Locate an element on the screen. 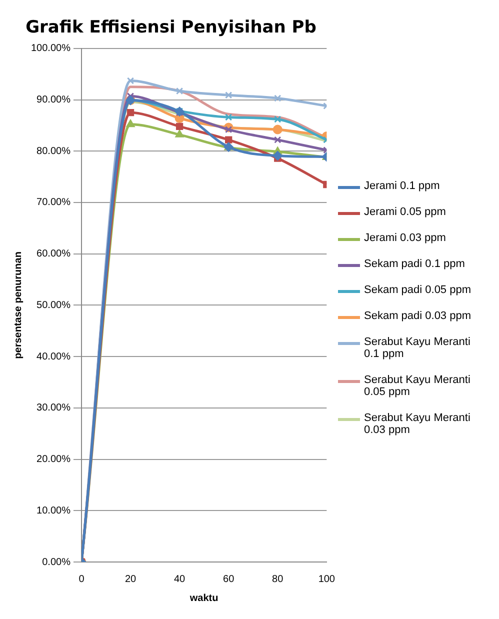 This screenshot has height=619, width=499. y-tick-label: 60.00% is located at coordinates (53, 254).